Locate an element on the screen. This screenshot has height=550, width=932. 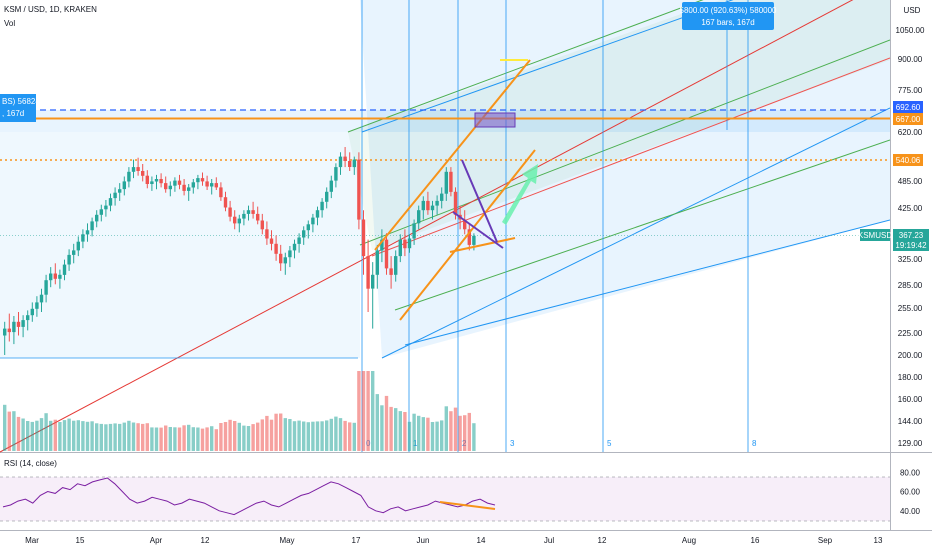
price-tick: 775.00 is located at coordinates (910, 90).